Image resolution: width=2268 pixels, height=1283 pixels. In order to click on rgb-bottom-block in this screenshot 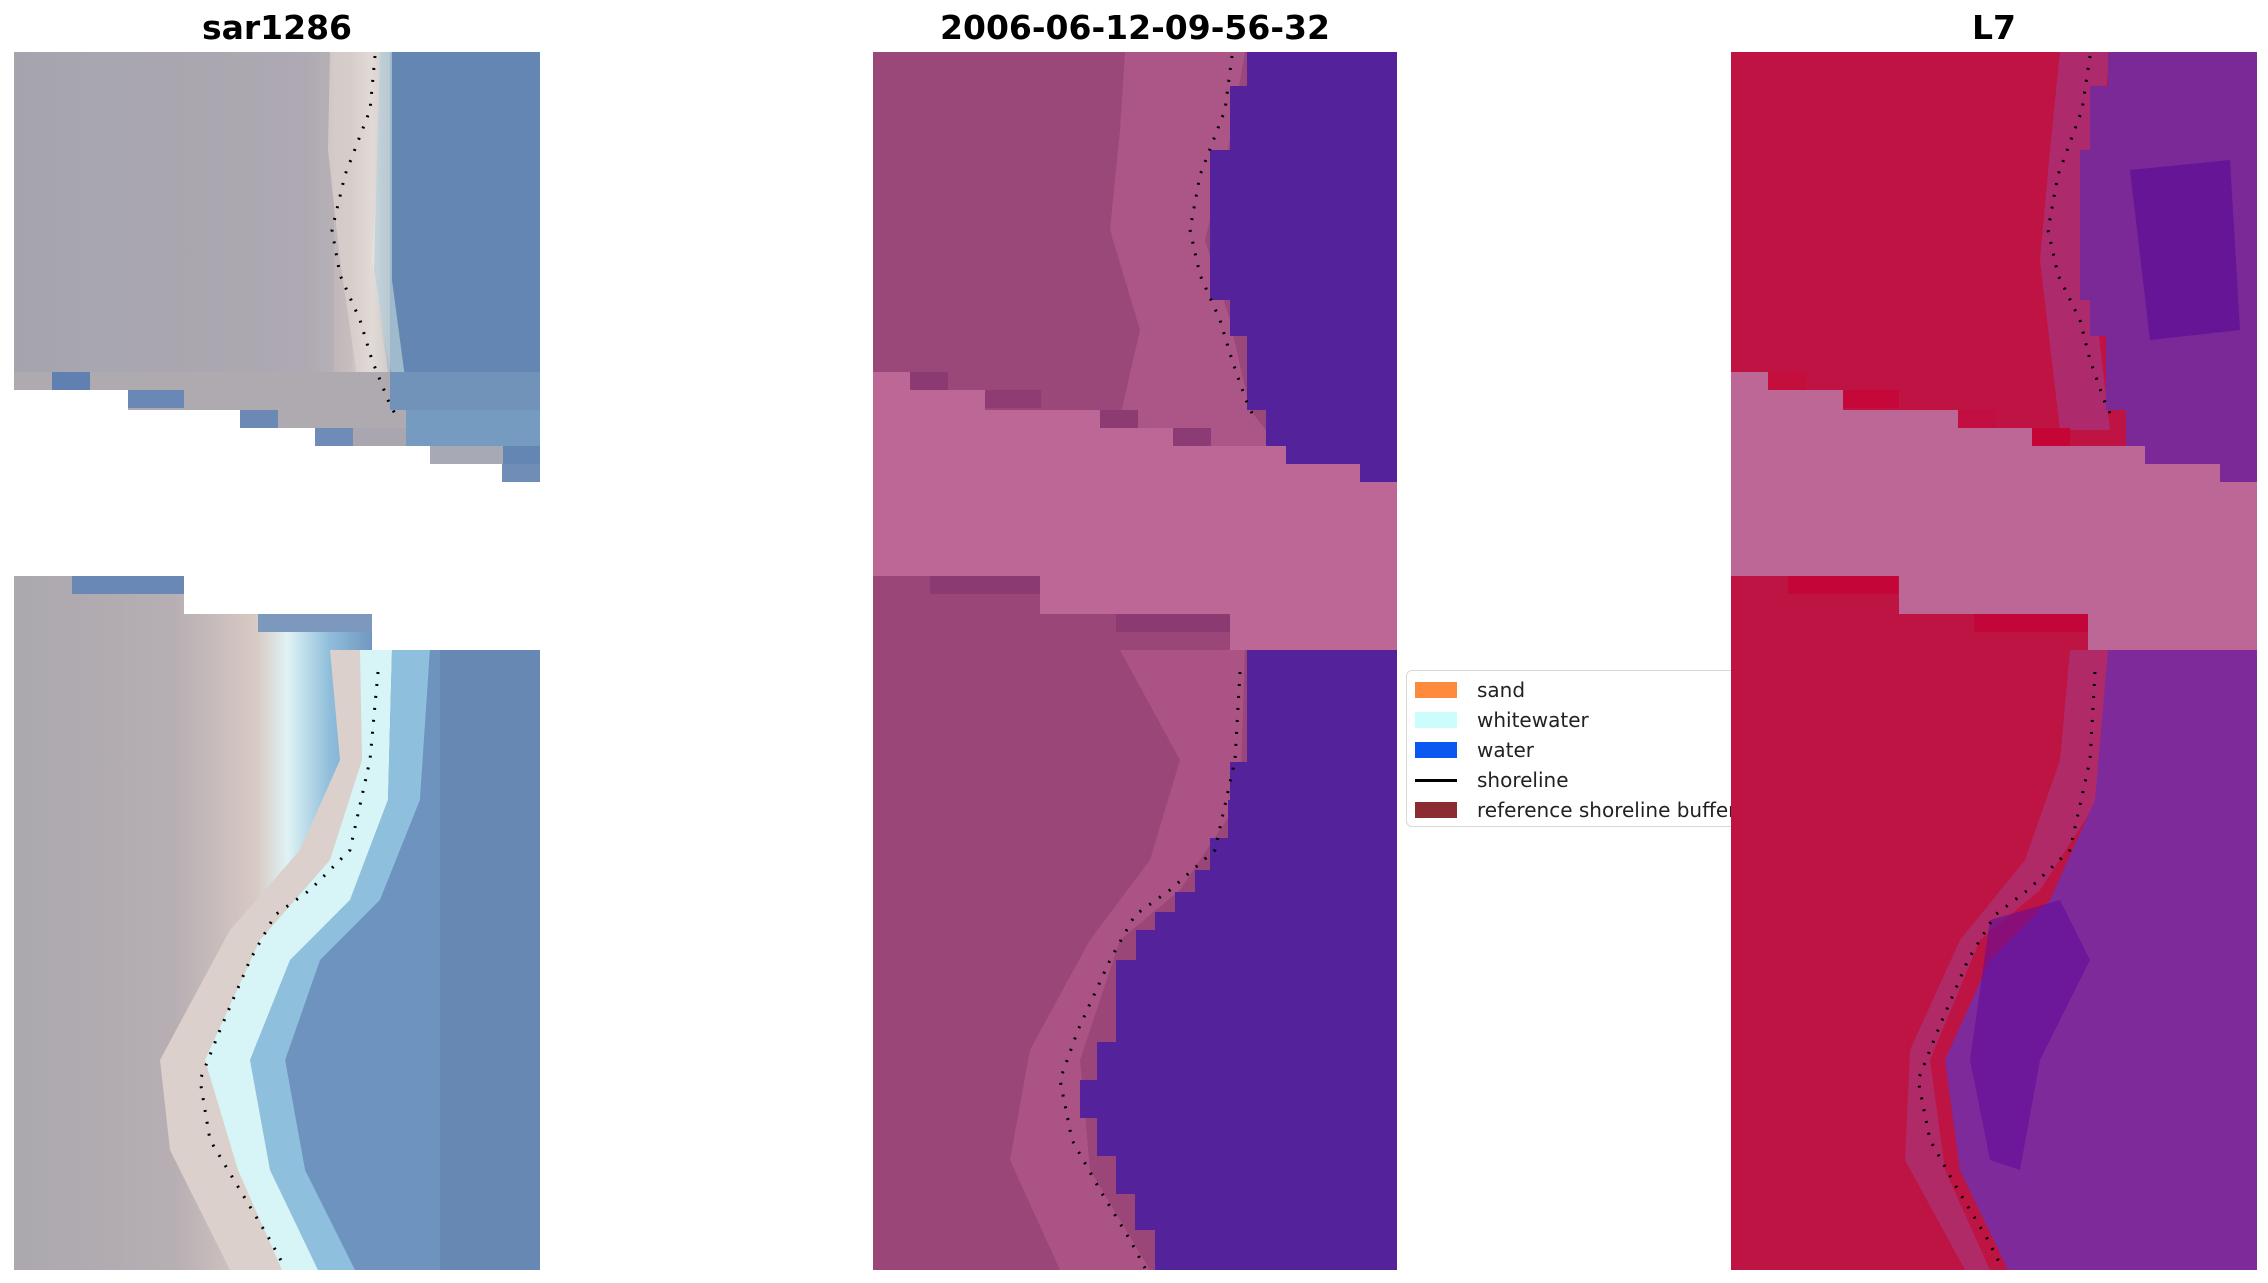, I will do `click(277, 923)`.